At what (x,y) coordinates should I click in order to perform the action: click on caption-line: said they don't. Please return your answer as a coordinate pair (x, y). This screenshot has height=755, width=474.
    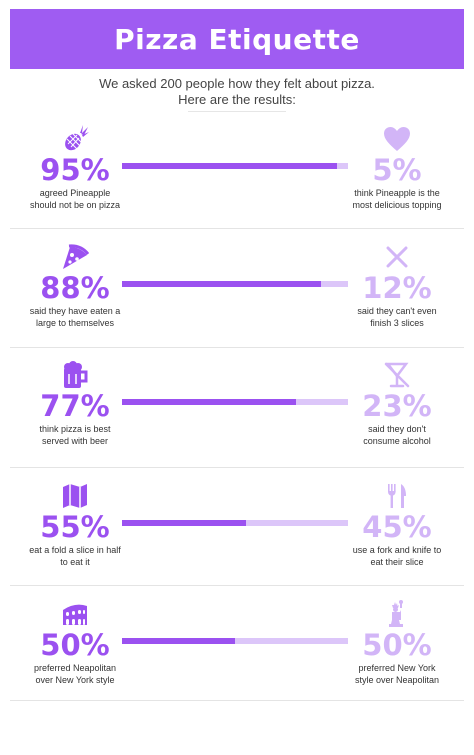
    Looking at the image, I should click on (397, 429).